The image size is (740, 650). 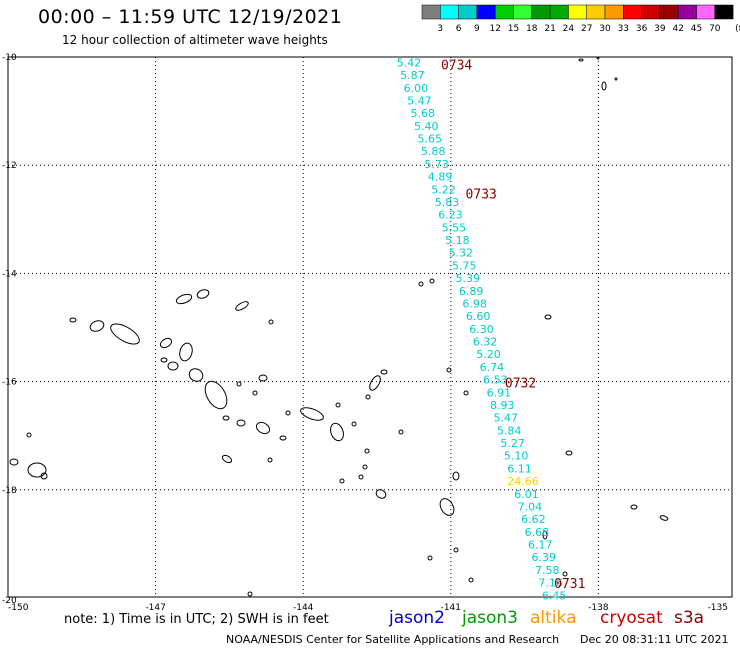 What do you see at coordinates (440, 177) in the screenshot?
I see `wave-height-value: 4.89` at bounding box center [440, 177].